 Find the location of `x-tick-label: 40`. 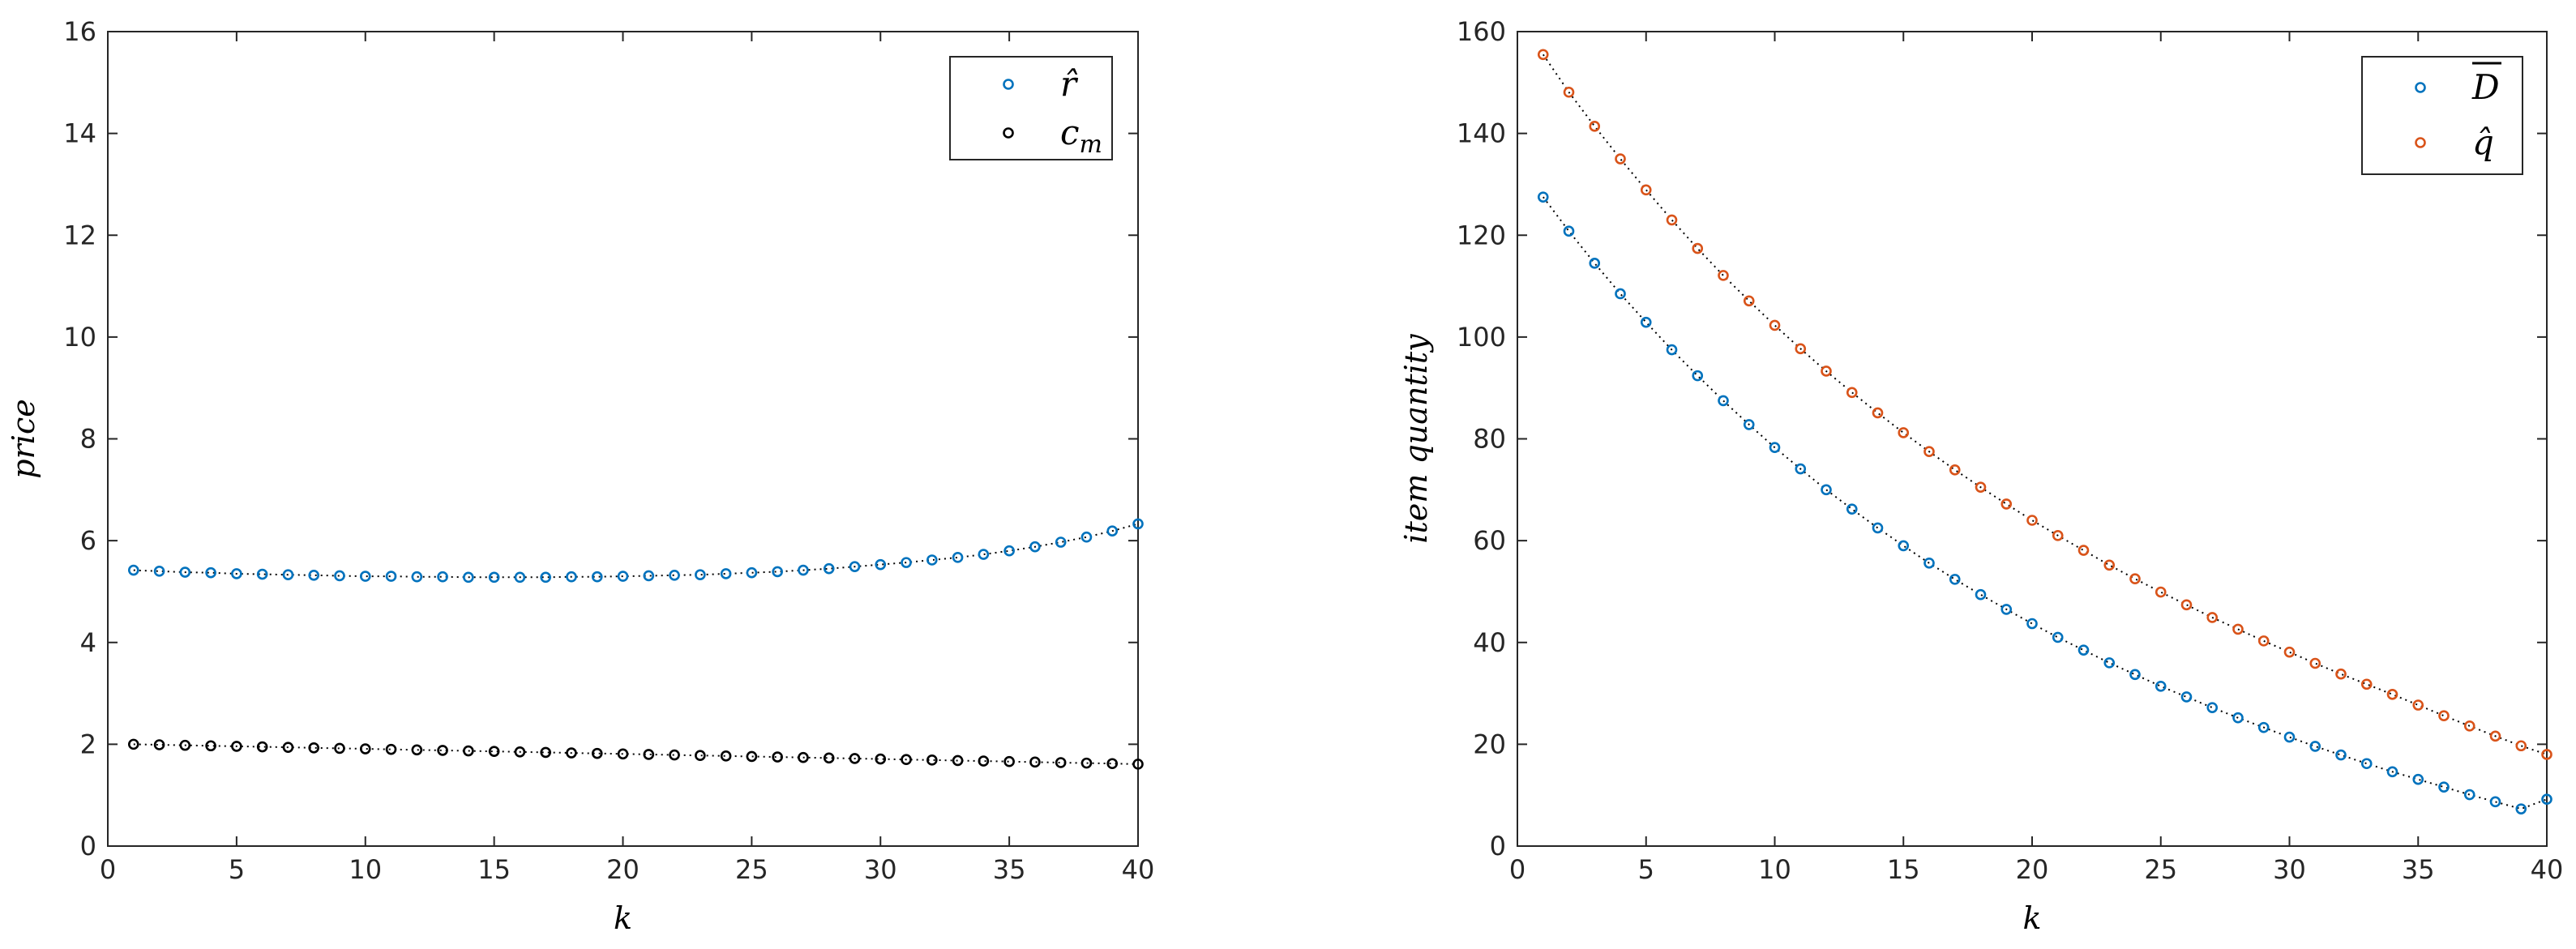

x-tick-label: 40 is located at coordinates (2547, 869).